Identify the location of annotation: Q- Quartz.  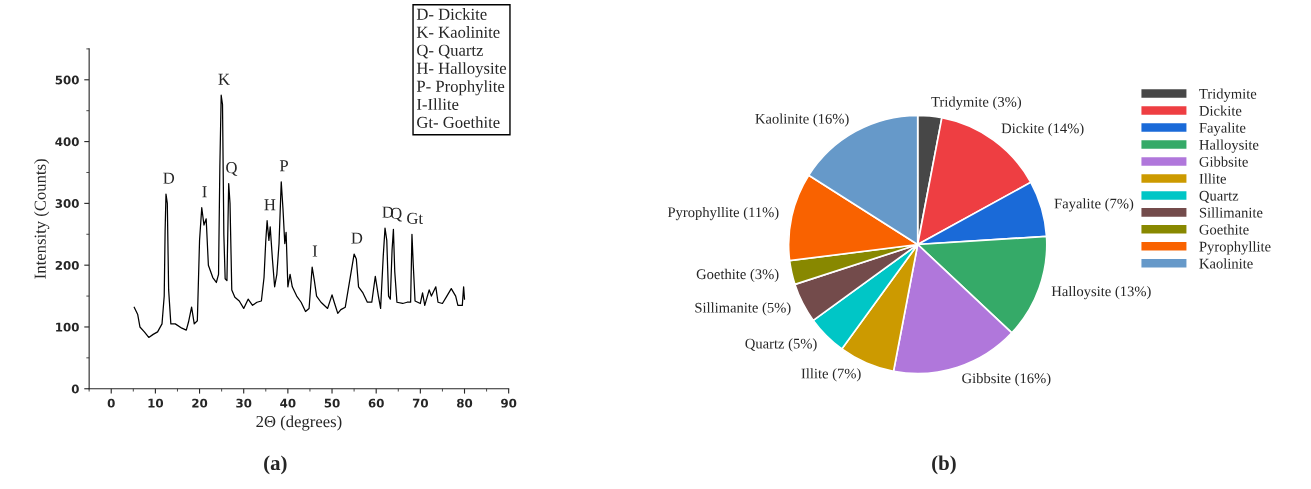
(450, 51).